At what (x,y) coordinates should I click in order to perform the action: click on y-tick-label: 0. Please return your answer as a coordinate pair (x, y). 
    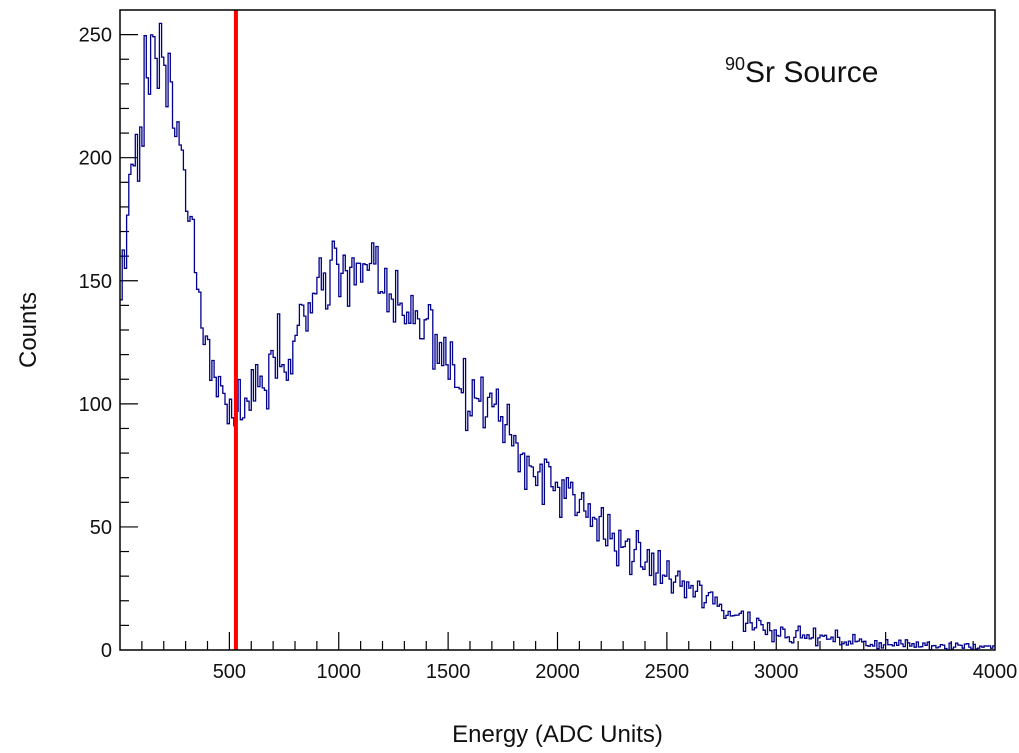
    Looking at the image, I should click on (106, 651).